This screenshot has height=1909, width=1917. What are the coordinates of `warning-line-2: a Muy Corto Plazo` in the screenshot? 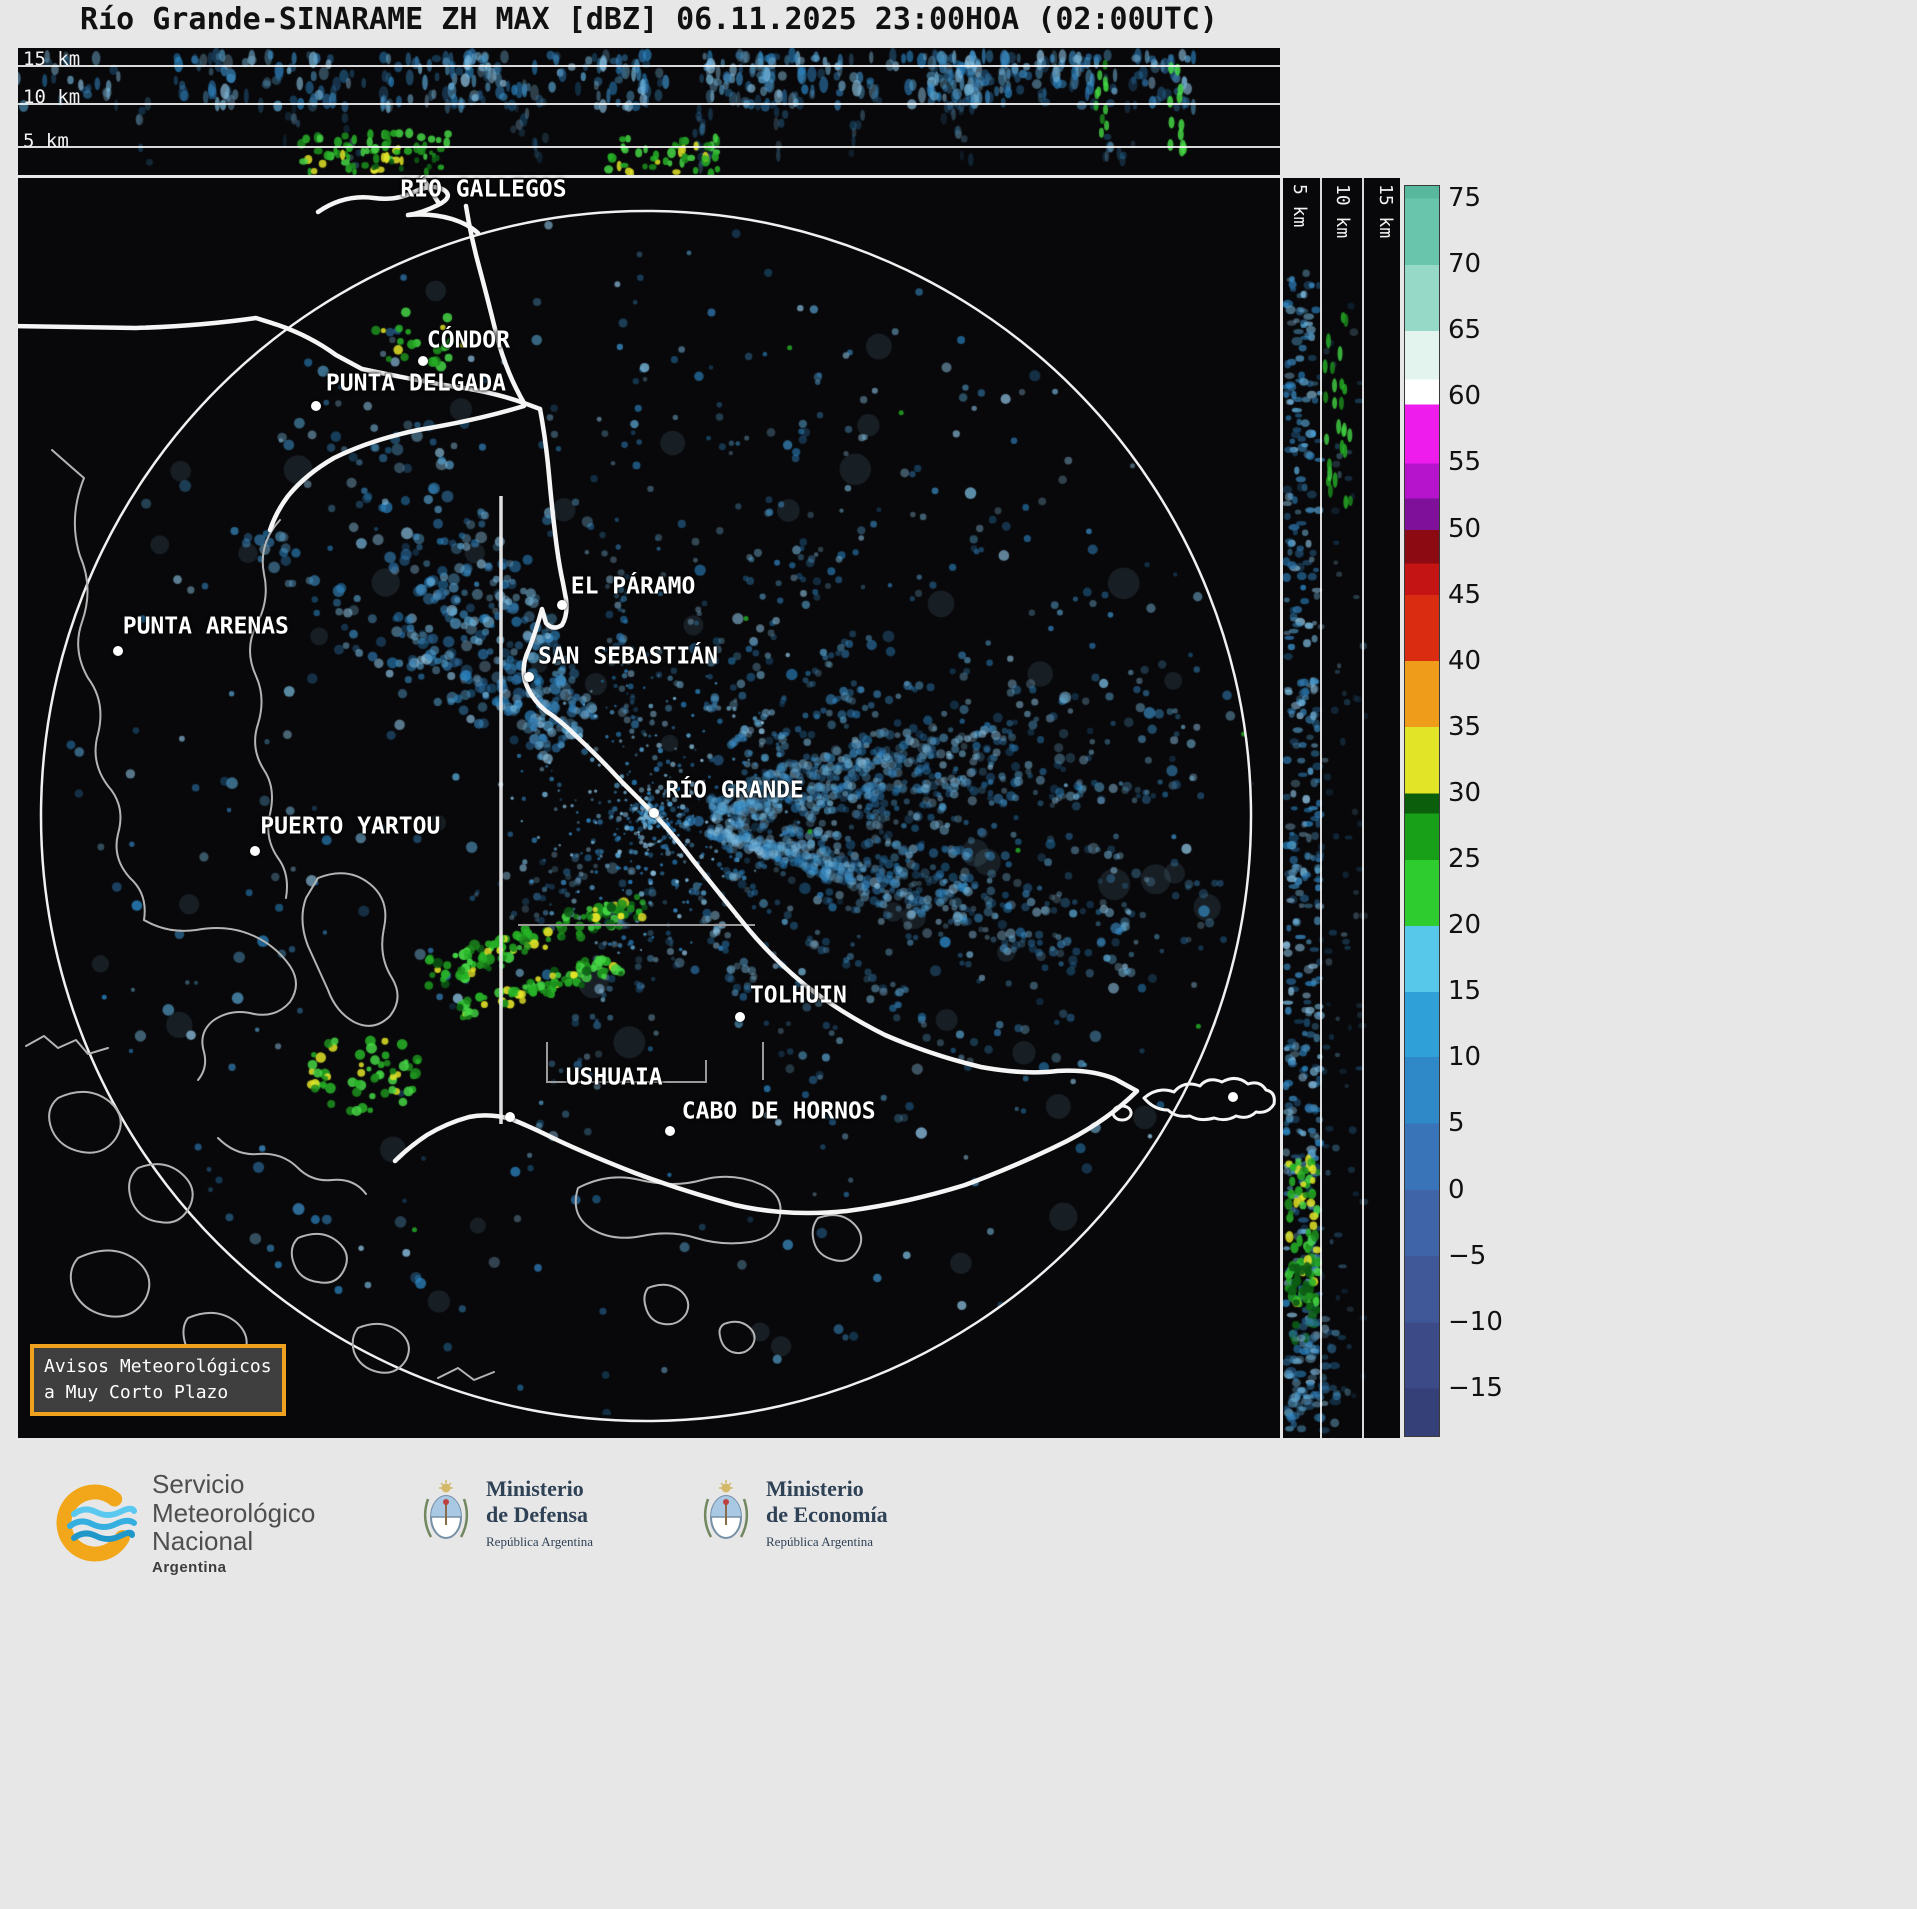 It's located at (136, 1393).